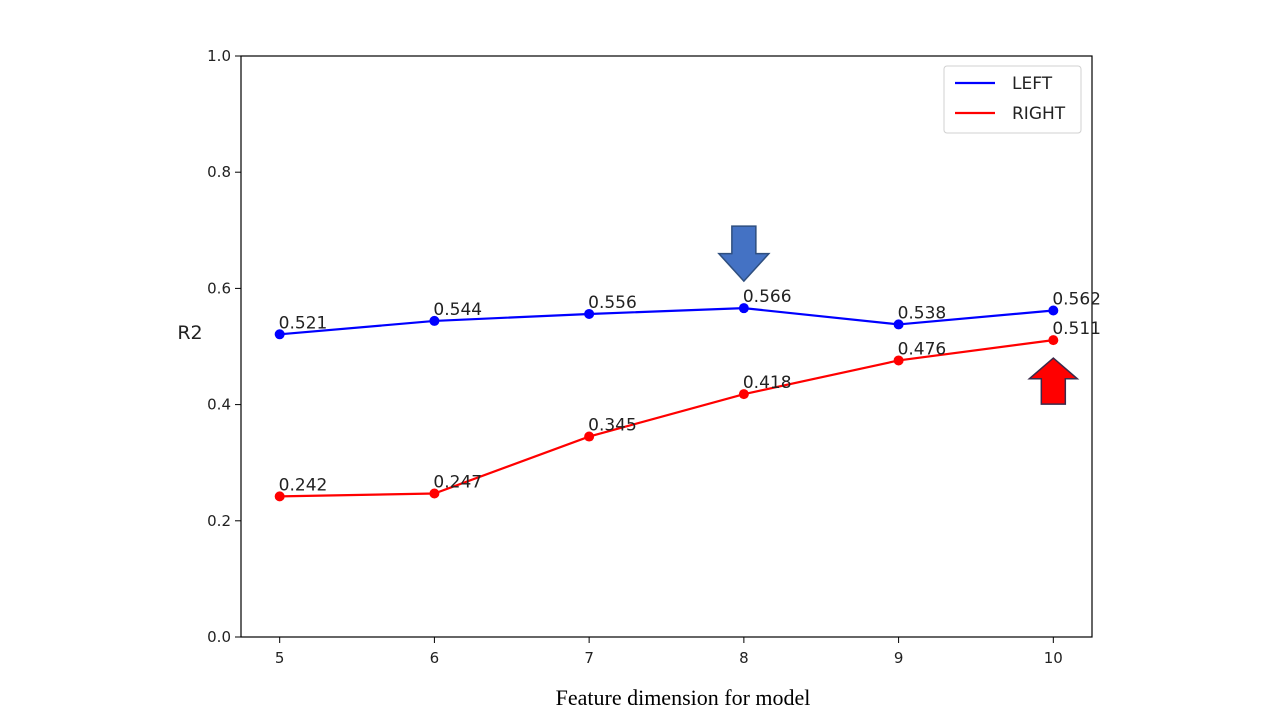 The width and height of the screenshot is (1280, 720). I want to click on x-tick-label: 10, so click(1053, 658).